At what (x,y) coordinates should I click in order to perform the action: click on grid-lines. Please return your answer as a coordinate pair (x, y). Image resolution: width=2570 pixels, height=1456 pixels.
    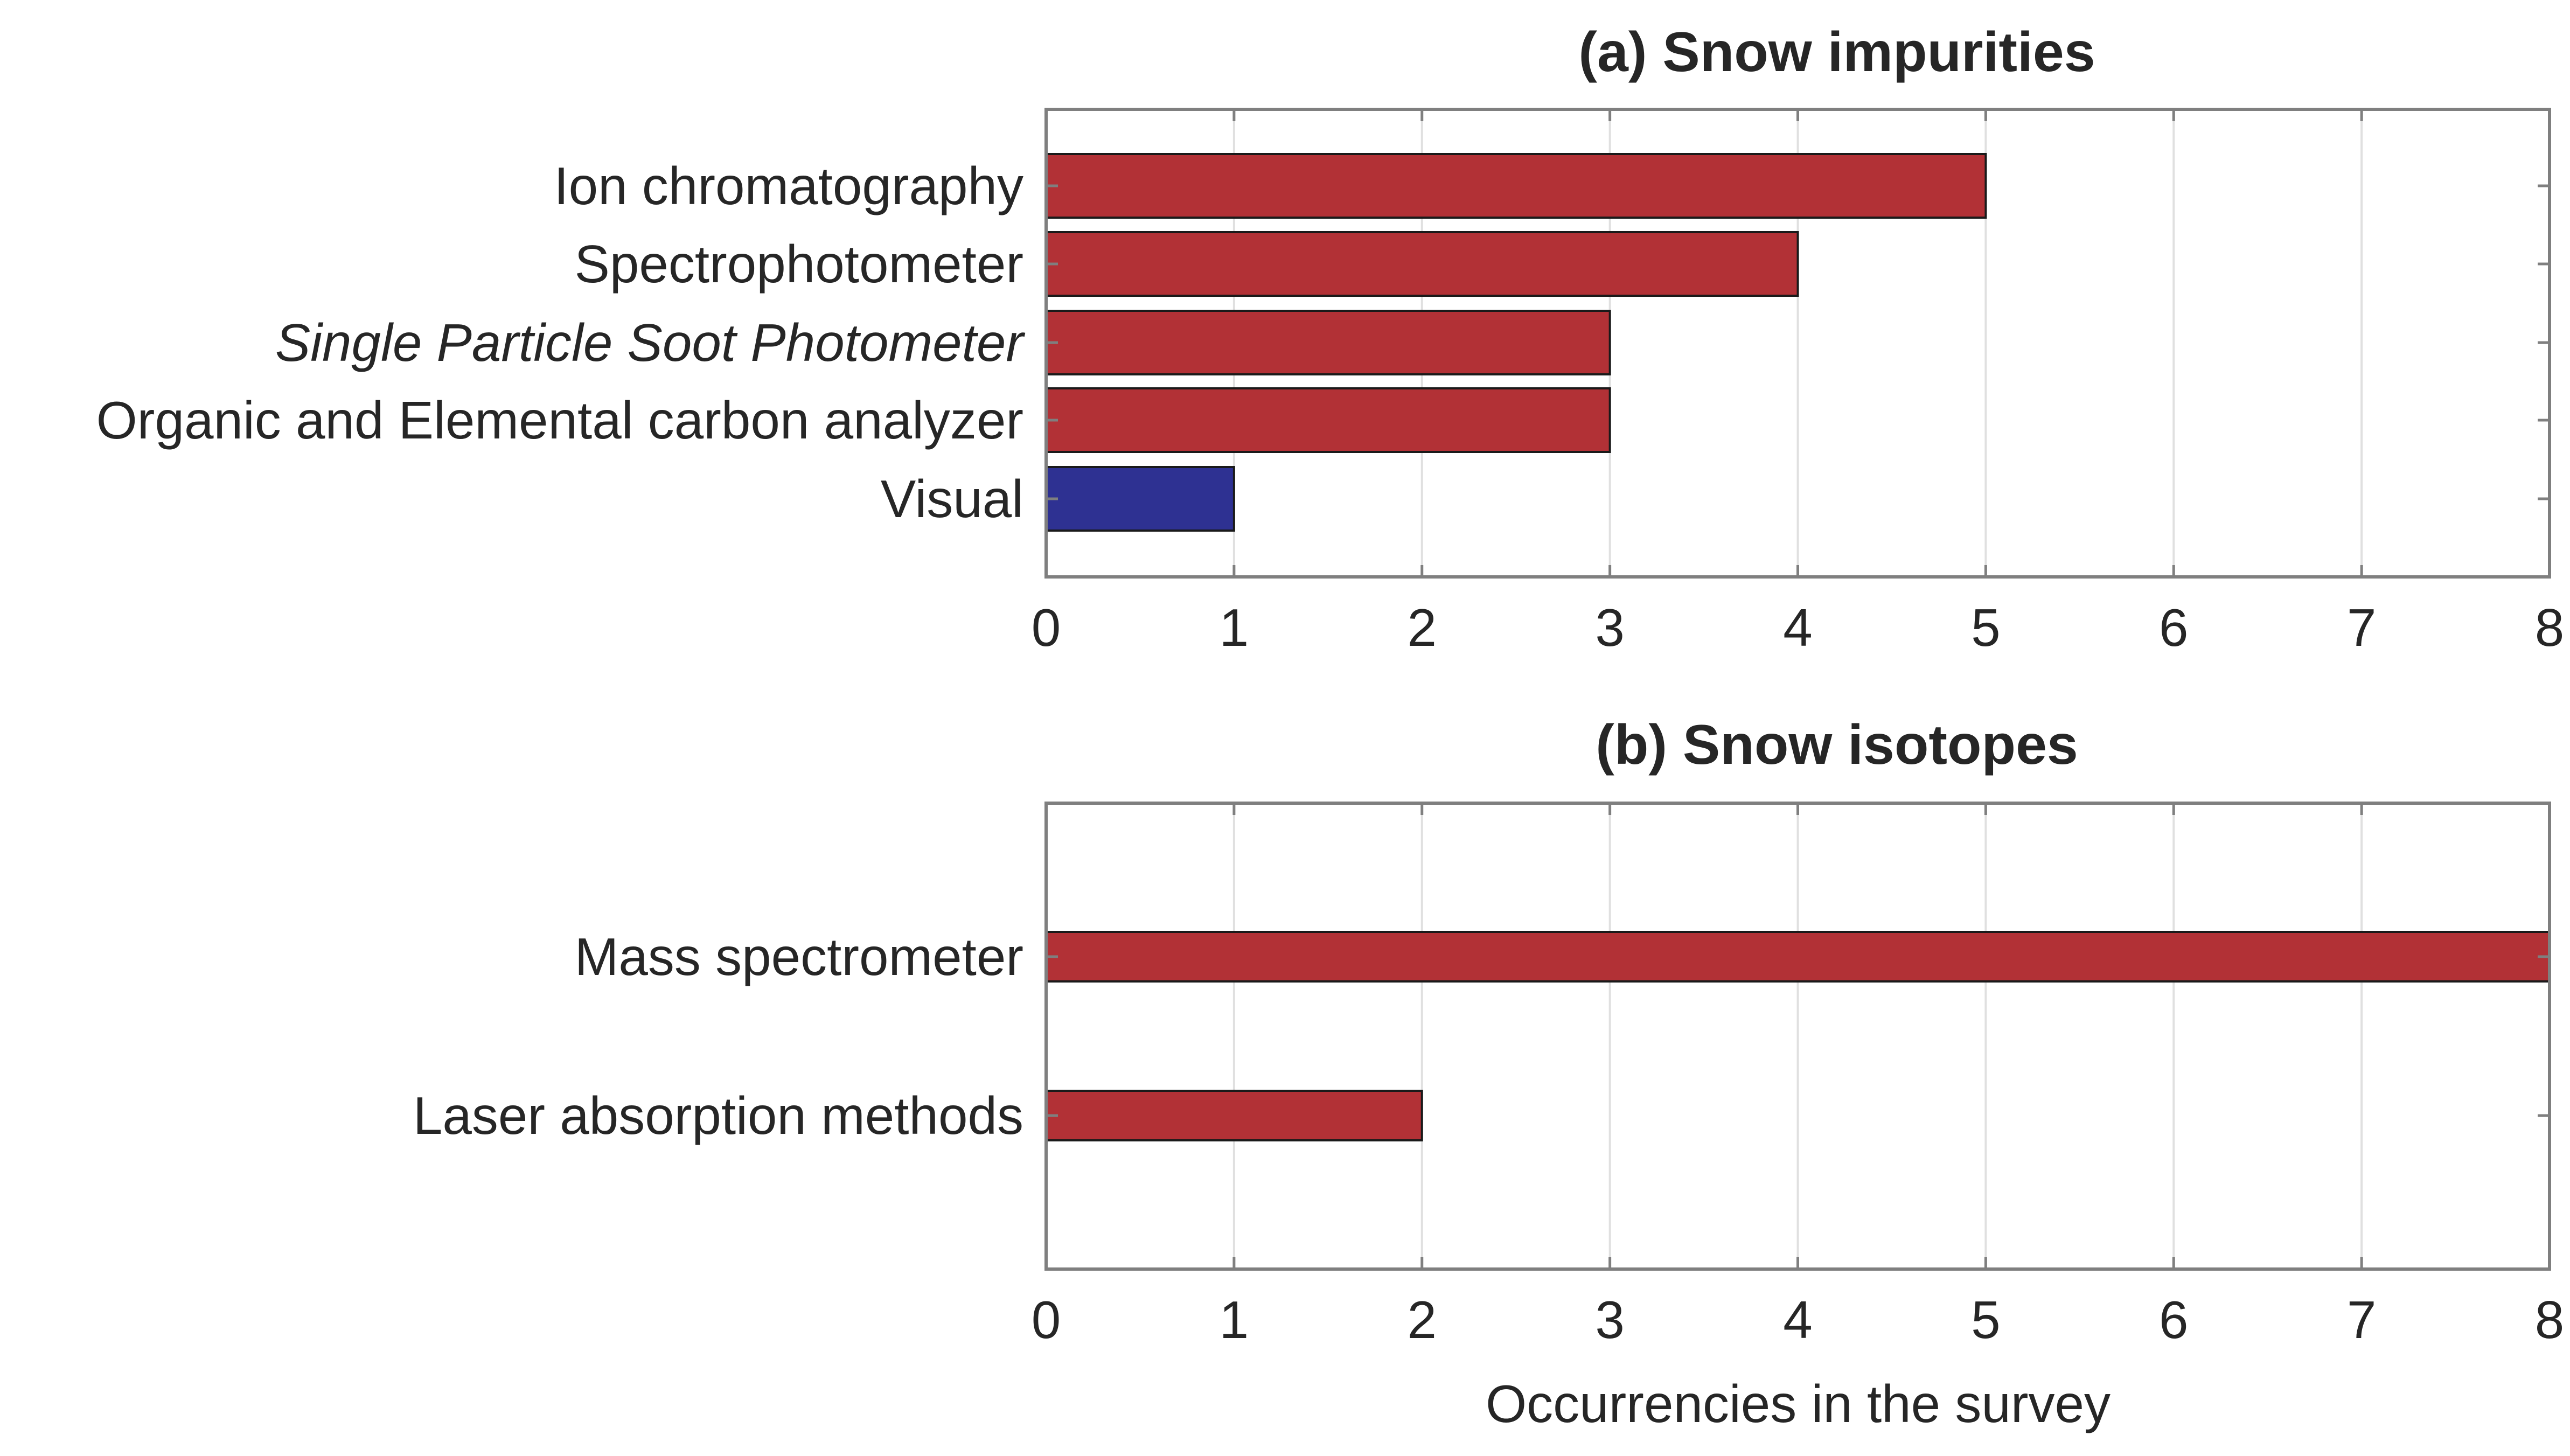
    Looking at the image, I should click on (1797, 1036).